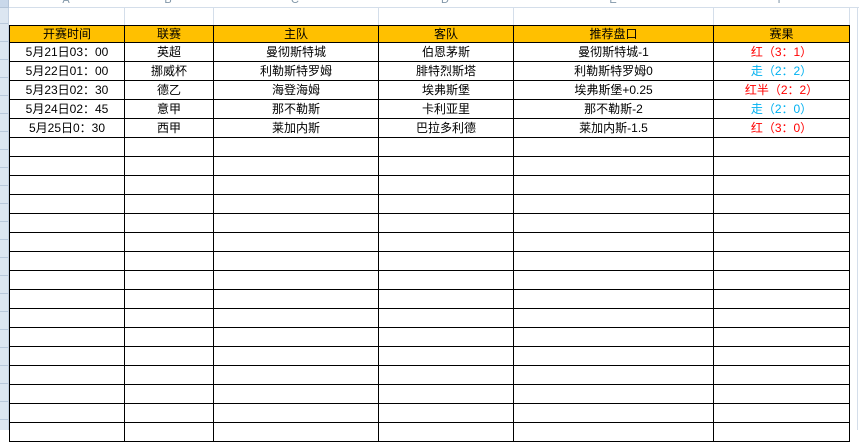 This screenshot has width=859, height=442. I want to click on cell-away-team: 伯恩茅斯, so click(446, 52).